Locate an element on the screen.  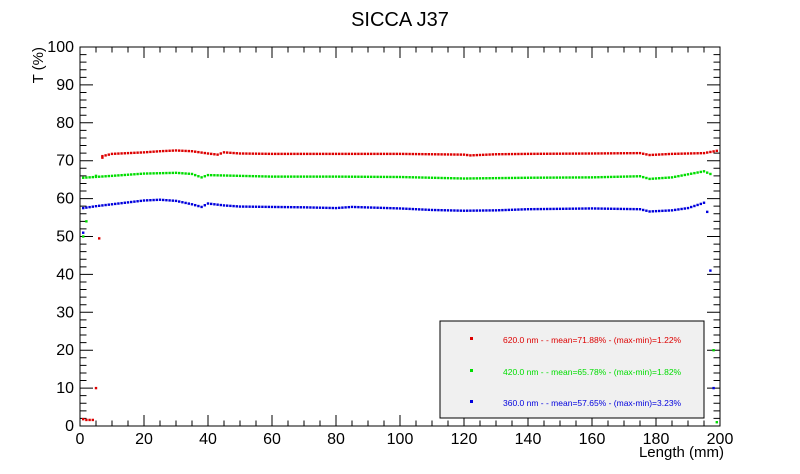
legend-marker is located at coordinates (471, 370).